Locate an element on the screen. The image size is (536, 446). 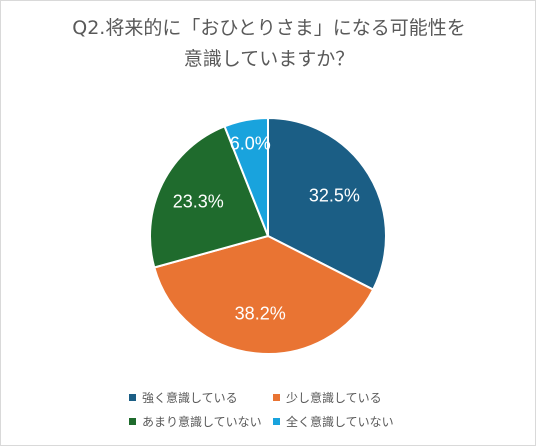
pie-data-label-0: 32.5% is located at coordinates (334, 195).